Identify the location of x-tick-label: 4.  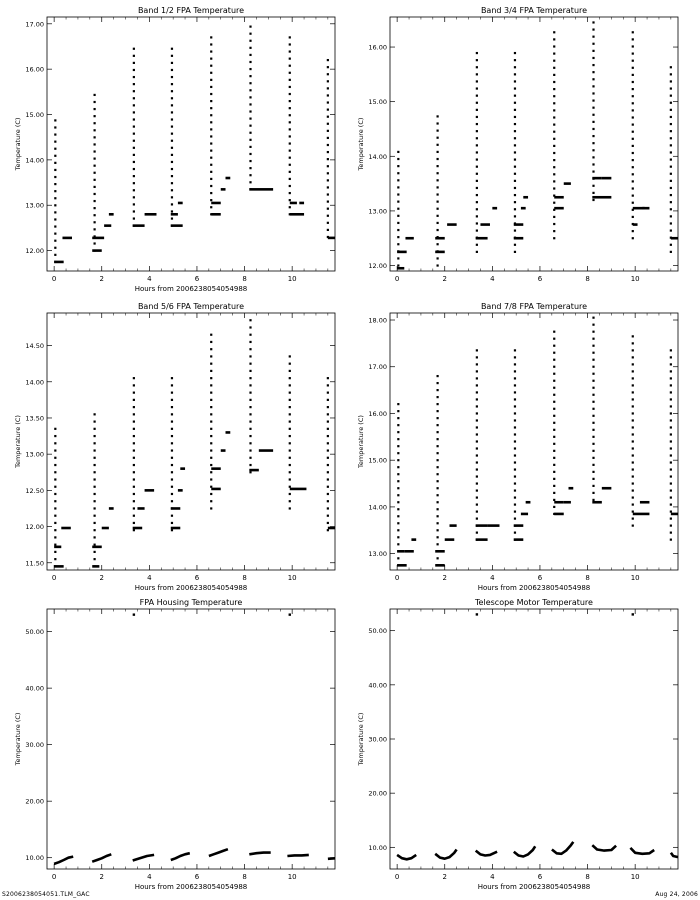
(492, 877).